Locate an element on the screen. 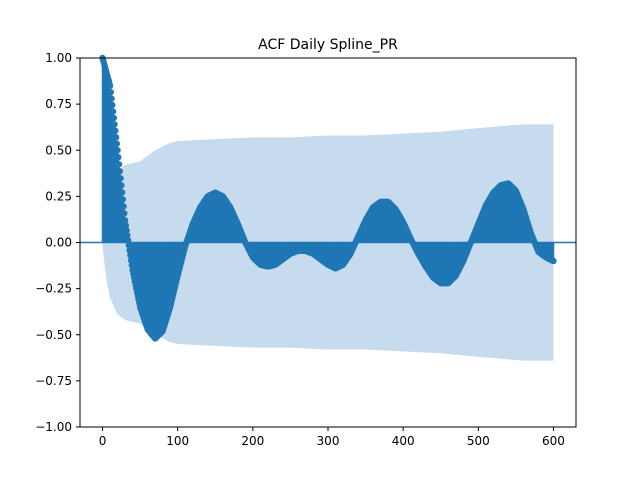 This screenshot has height=480, width=640. y-axis: −1.00 −0.75 −0.50 −0.25 0.00 0.25 0.50 0.75 1.00 is located at coordinates (57, 242).